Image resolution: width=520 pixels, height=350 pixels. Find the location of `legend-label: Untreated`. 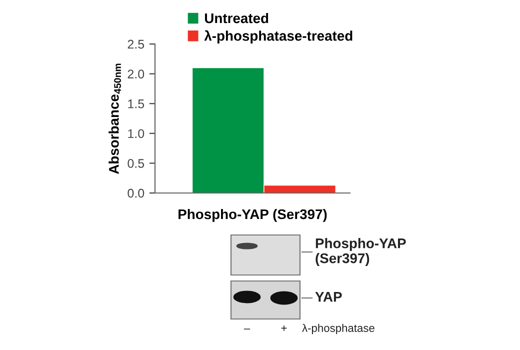

legend-label: Untreated is located at coordinates (236, 18).